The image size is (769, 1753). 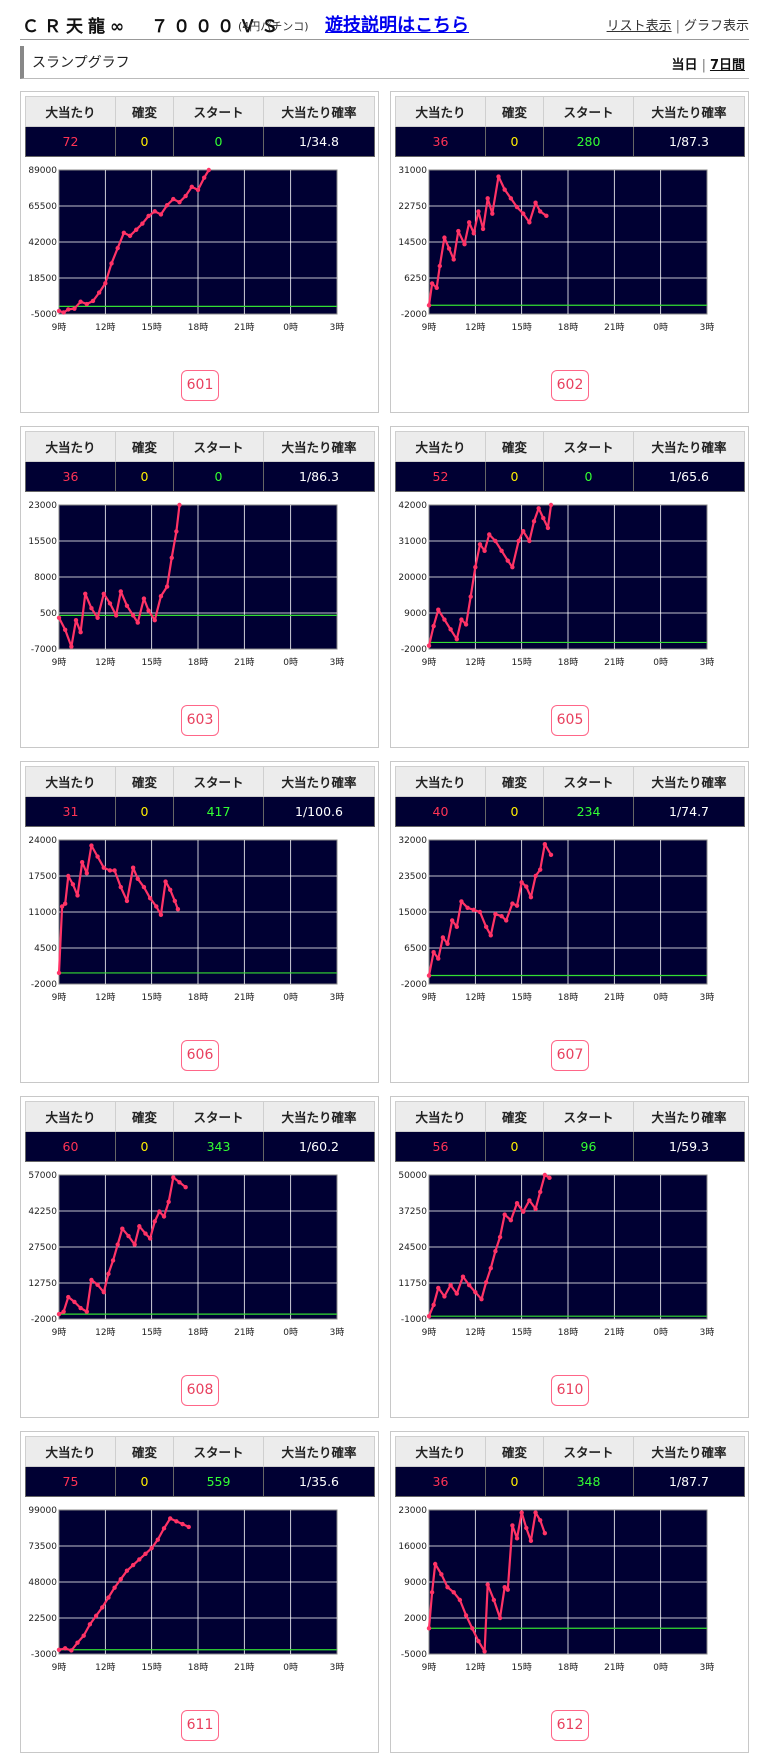 I want to click on y-tick-label: 22500, so click(x=42, y=1619).